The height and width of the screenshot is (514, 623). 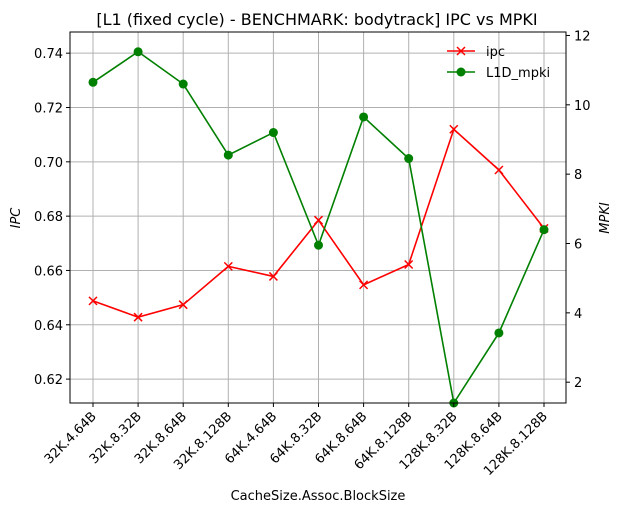 What do you see at coordinates (518, 73) in the screenshot?
I see `legend-label: L1D_mpki` at bounding box center [518, 73].